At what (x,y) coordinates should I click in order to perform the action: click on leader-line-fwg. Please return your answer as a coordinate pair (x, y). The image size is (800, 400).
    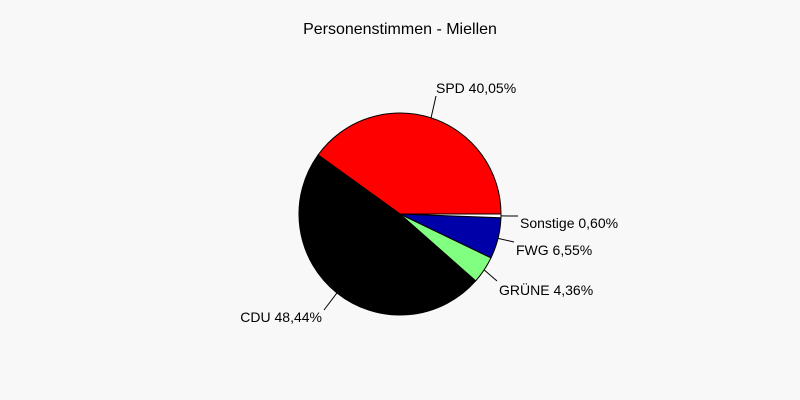
    Looking at the image, I should click on (506, 240).